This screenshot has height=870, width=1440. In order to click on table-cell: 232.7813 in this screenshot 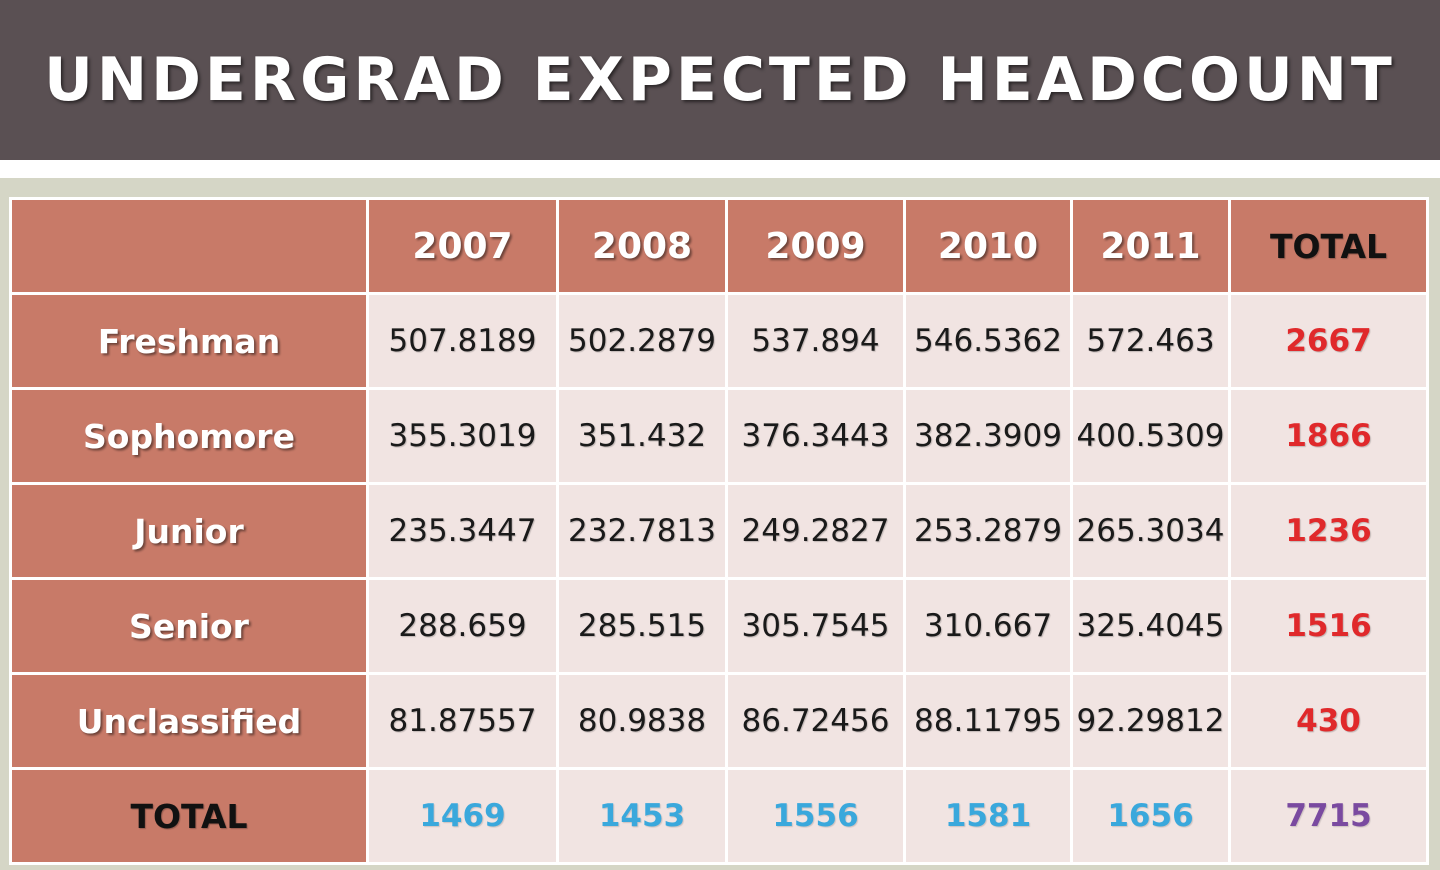, I will do `click(642, 531)`.